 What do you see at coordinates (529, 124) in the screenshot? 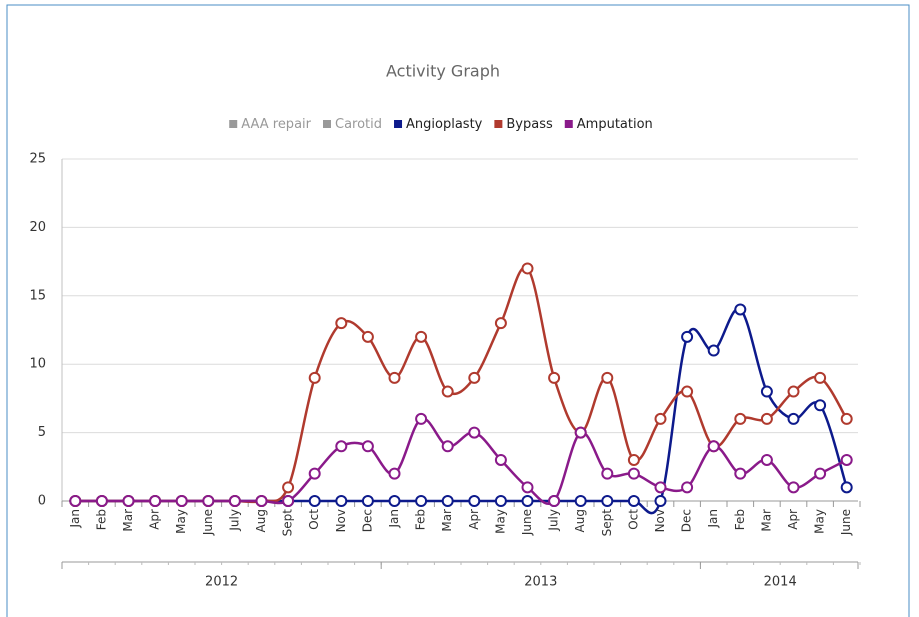
I see `legend-label: Bypass` at bounding box center [529, 124].